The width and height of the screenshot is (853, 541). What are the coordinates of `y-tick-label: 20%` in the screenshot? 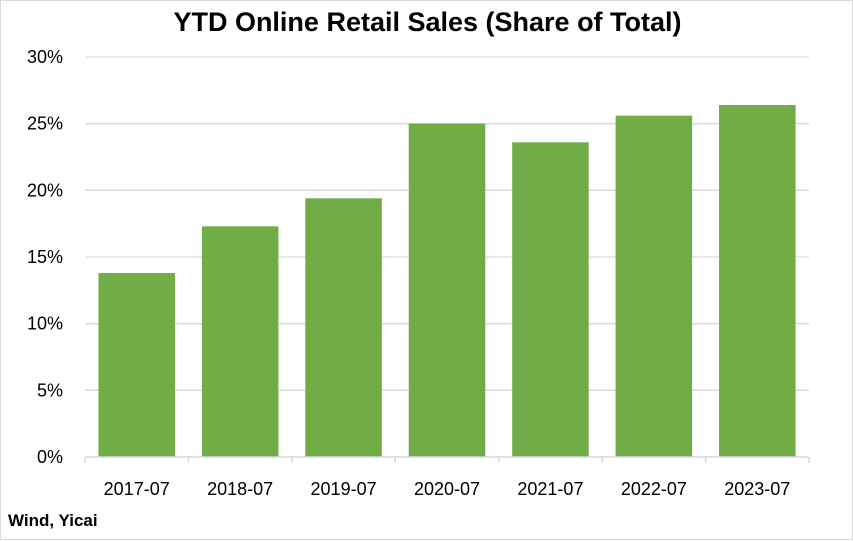 It's located at (45, 190).